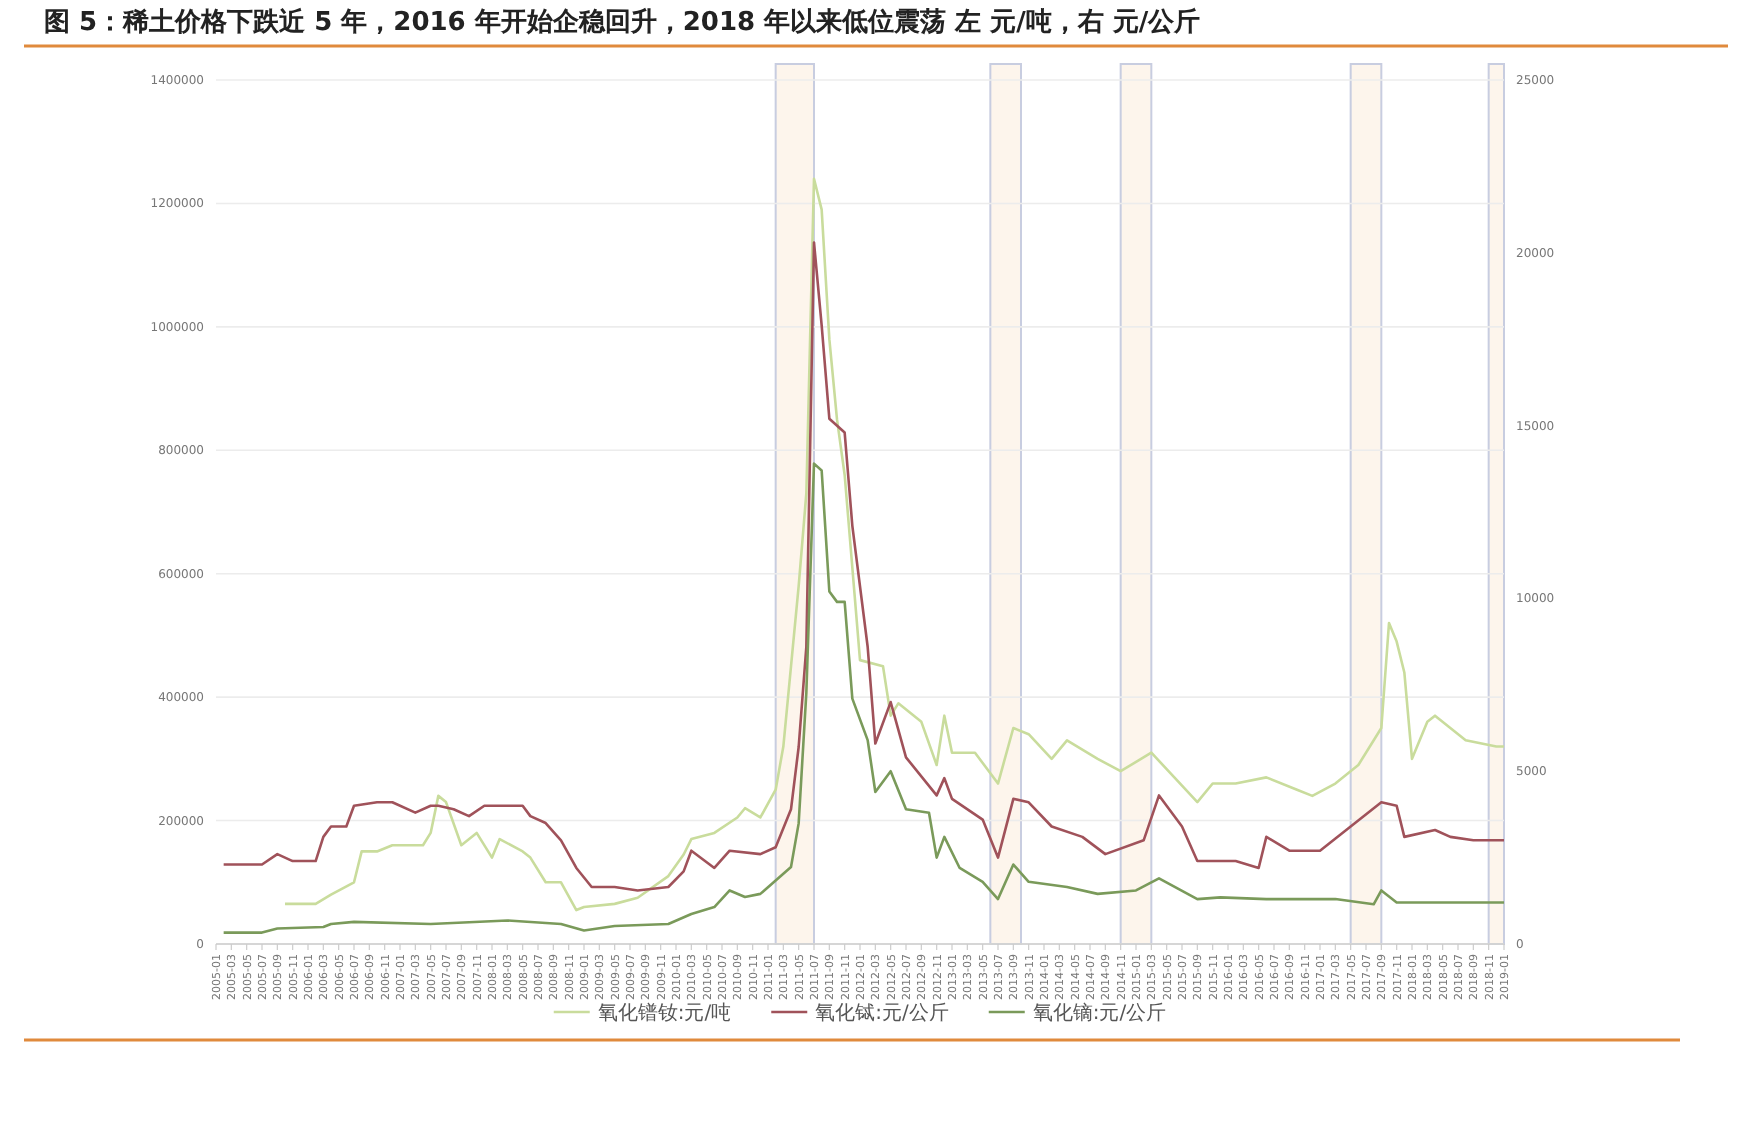 The image size is (1752, 1124). What do you see at coordinates (622, 22) in the screenshot?
I see `chart-title: 图 5：稀土价格下跌近 5 年，2016 年开始企稳回升，2018 年以来低位震荡 左 元/吨，右 元/公斤` at bounding box center [622, 22].